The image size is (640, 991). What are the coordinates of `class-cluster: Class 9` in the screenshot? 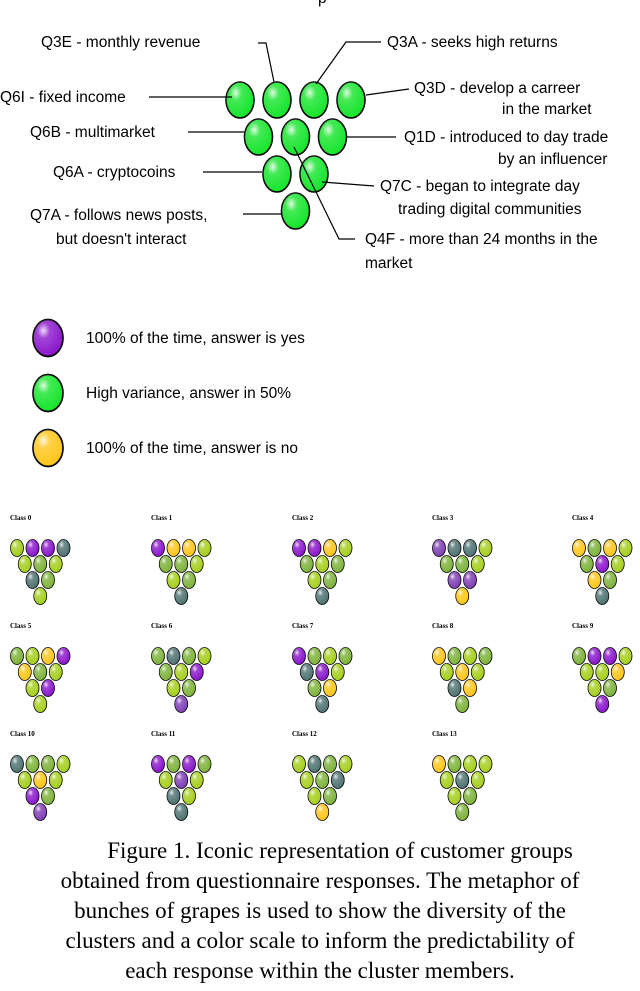 It's located at (602, 667).